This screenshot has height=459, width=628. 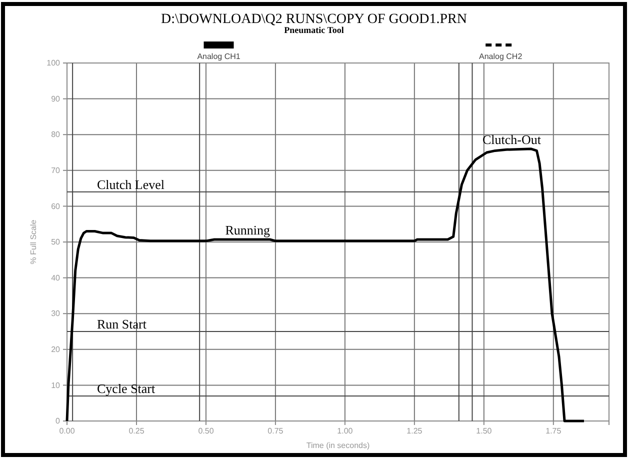 What do you see at coordinates (56, 206) in the screenshot?
I see `y-tick-label: 60` at bounding box center [56, 206].